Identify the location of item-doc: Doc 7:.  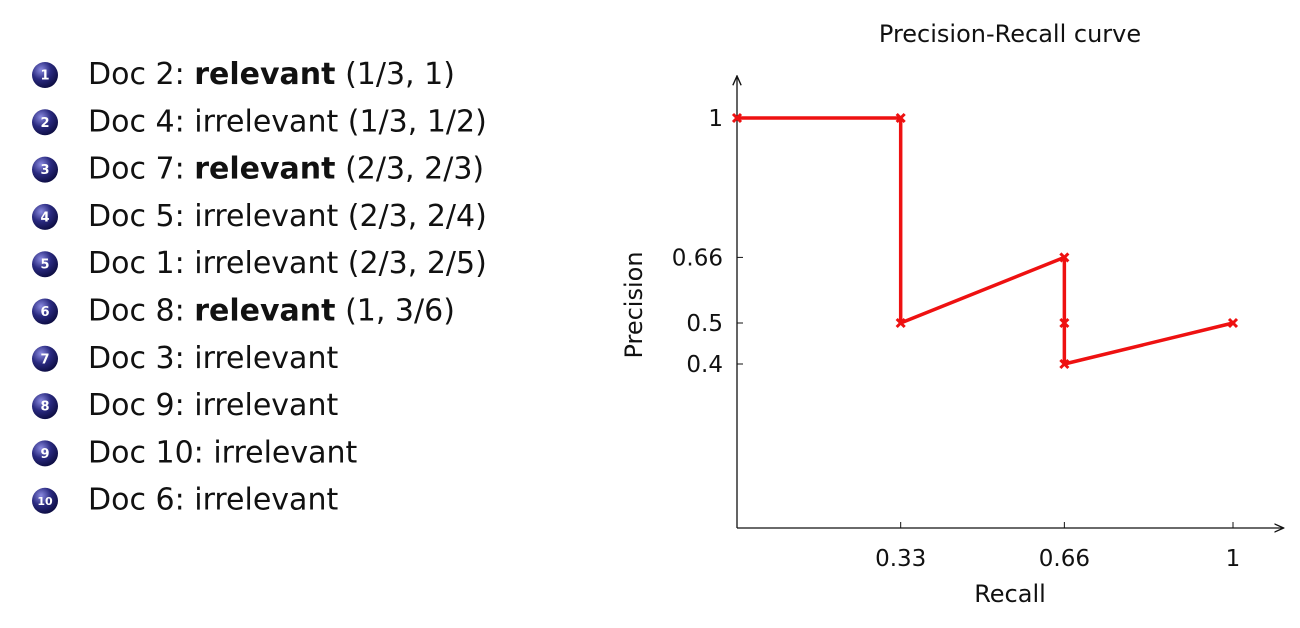
(136, 168).